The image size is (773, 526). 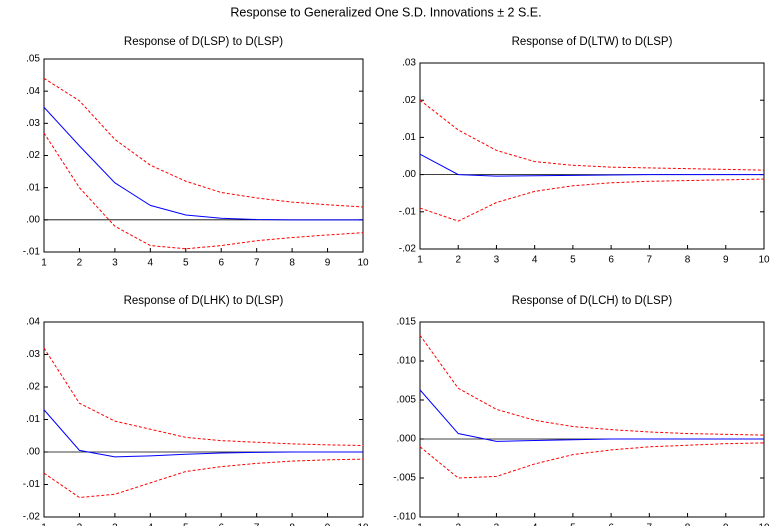 I want to click on panel-title: Response of D(LSP) to D(LSP), so click(x=203, y=42).